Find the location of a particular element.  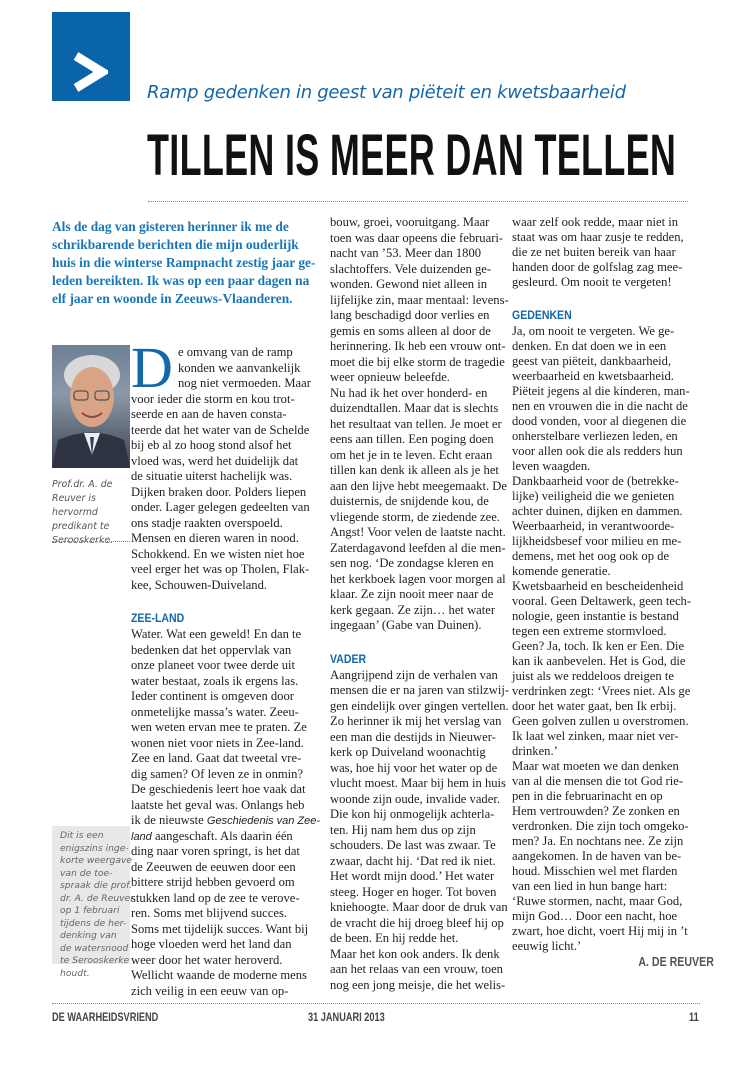

body-text-line: weerbaarheid en kwetsbaarheid. is located at coordinates (593, 376).